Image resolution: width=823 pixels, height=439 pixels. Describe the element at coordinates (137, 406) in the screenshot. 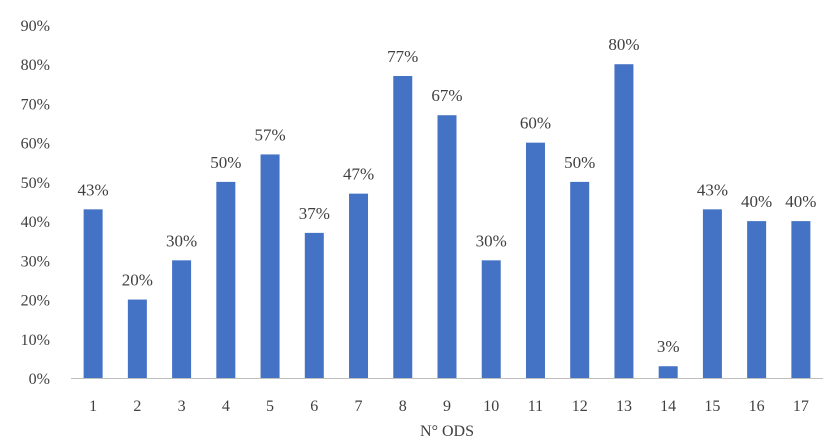

I see `x-tick-label: 2` at that location.